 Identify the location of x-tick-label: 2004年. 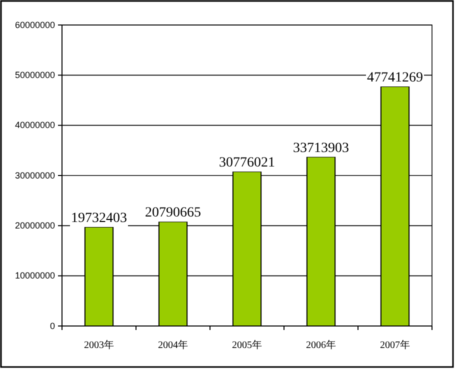
(173, 345).